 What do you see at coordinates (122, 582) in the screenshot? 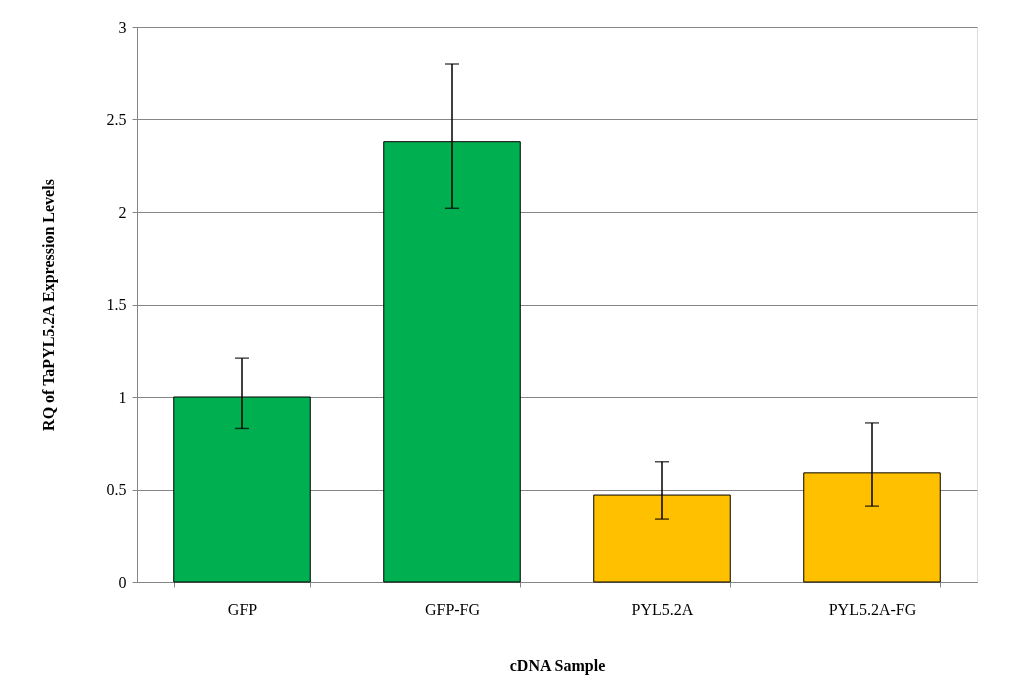
I see `y-tick-label: 0` at bounding box center [122, 582].